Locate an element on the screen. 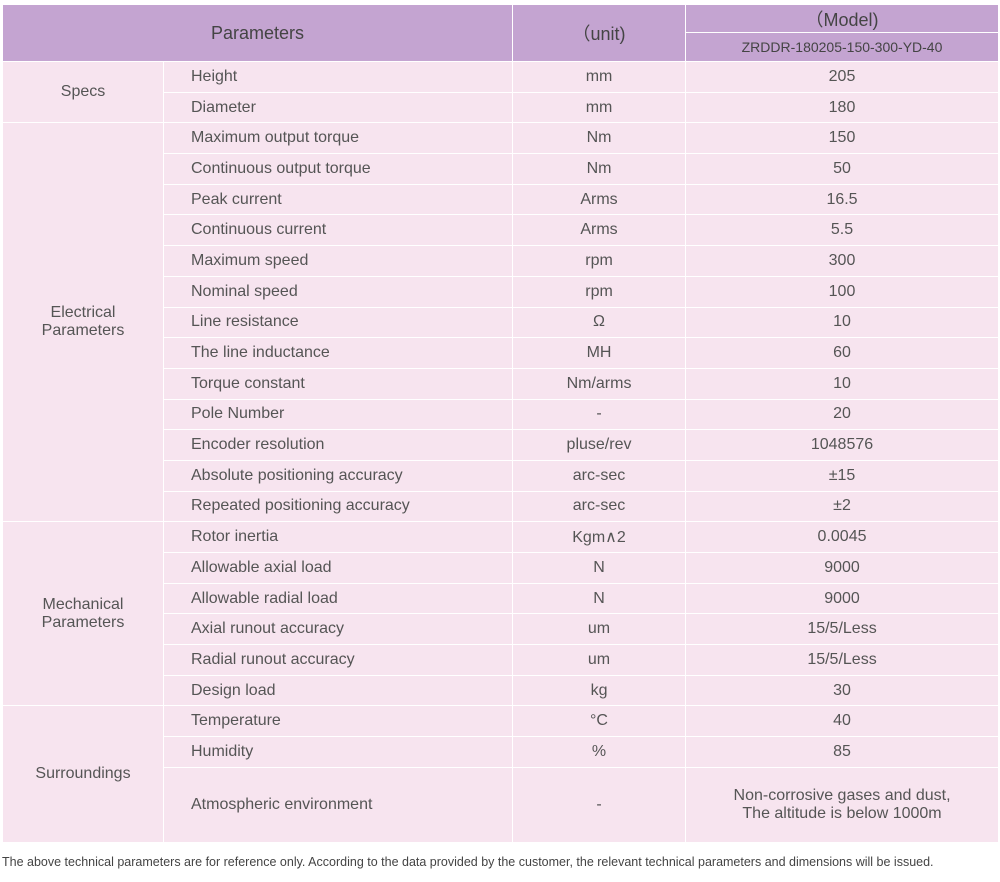  parameter-cell: Encoder resolution is located at coordinates (338, 445).